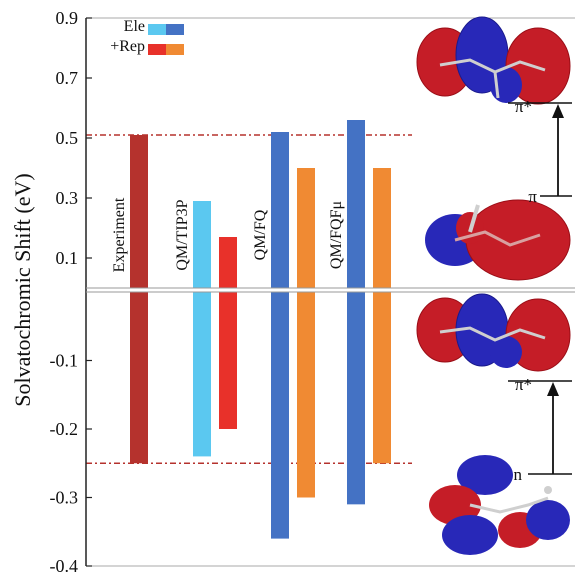 Image resolution: width=579 pixels, height=573 pixels. What do you see at coordinates (64, 498) in the screenshot?
I see `y-tick-label: -0.3` at bounding box center [64, 498].